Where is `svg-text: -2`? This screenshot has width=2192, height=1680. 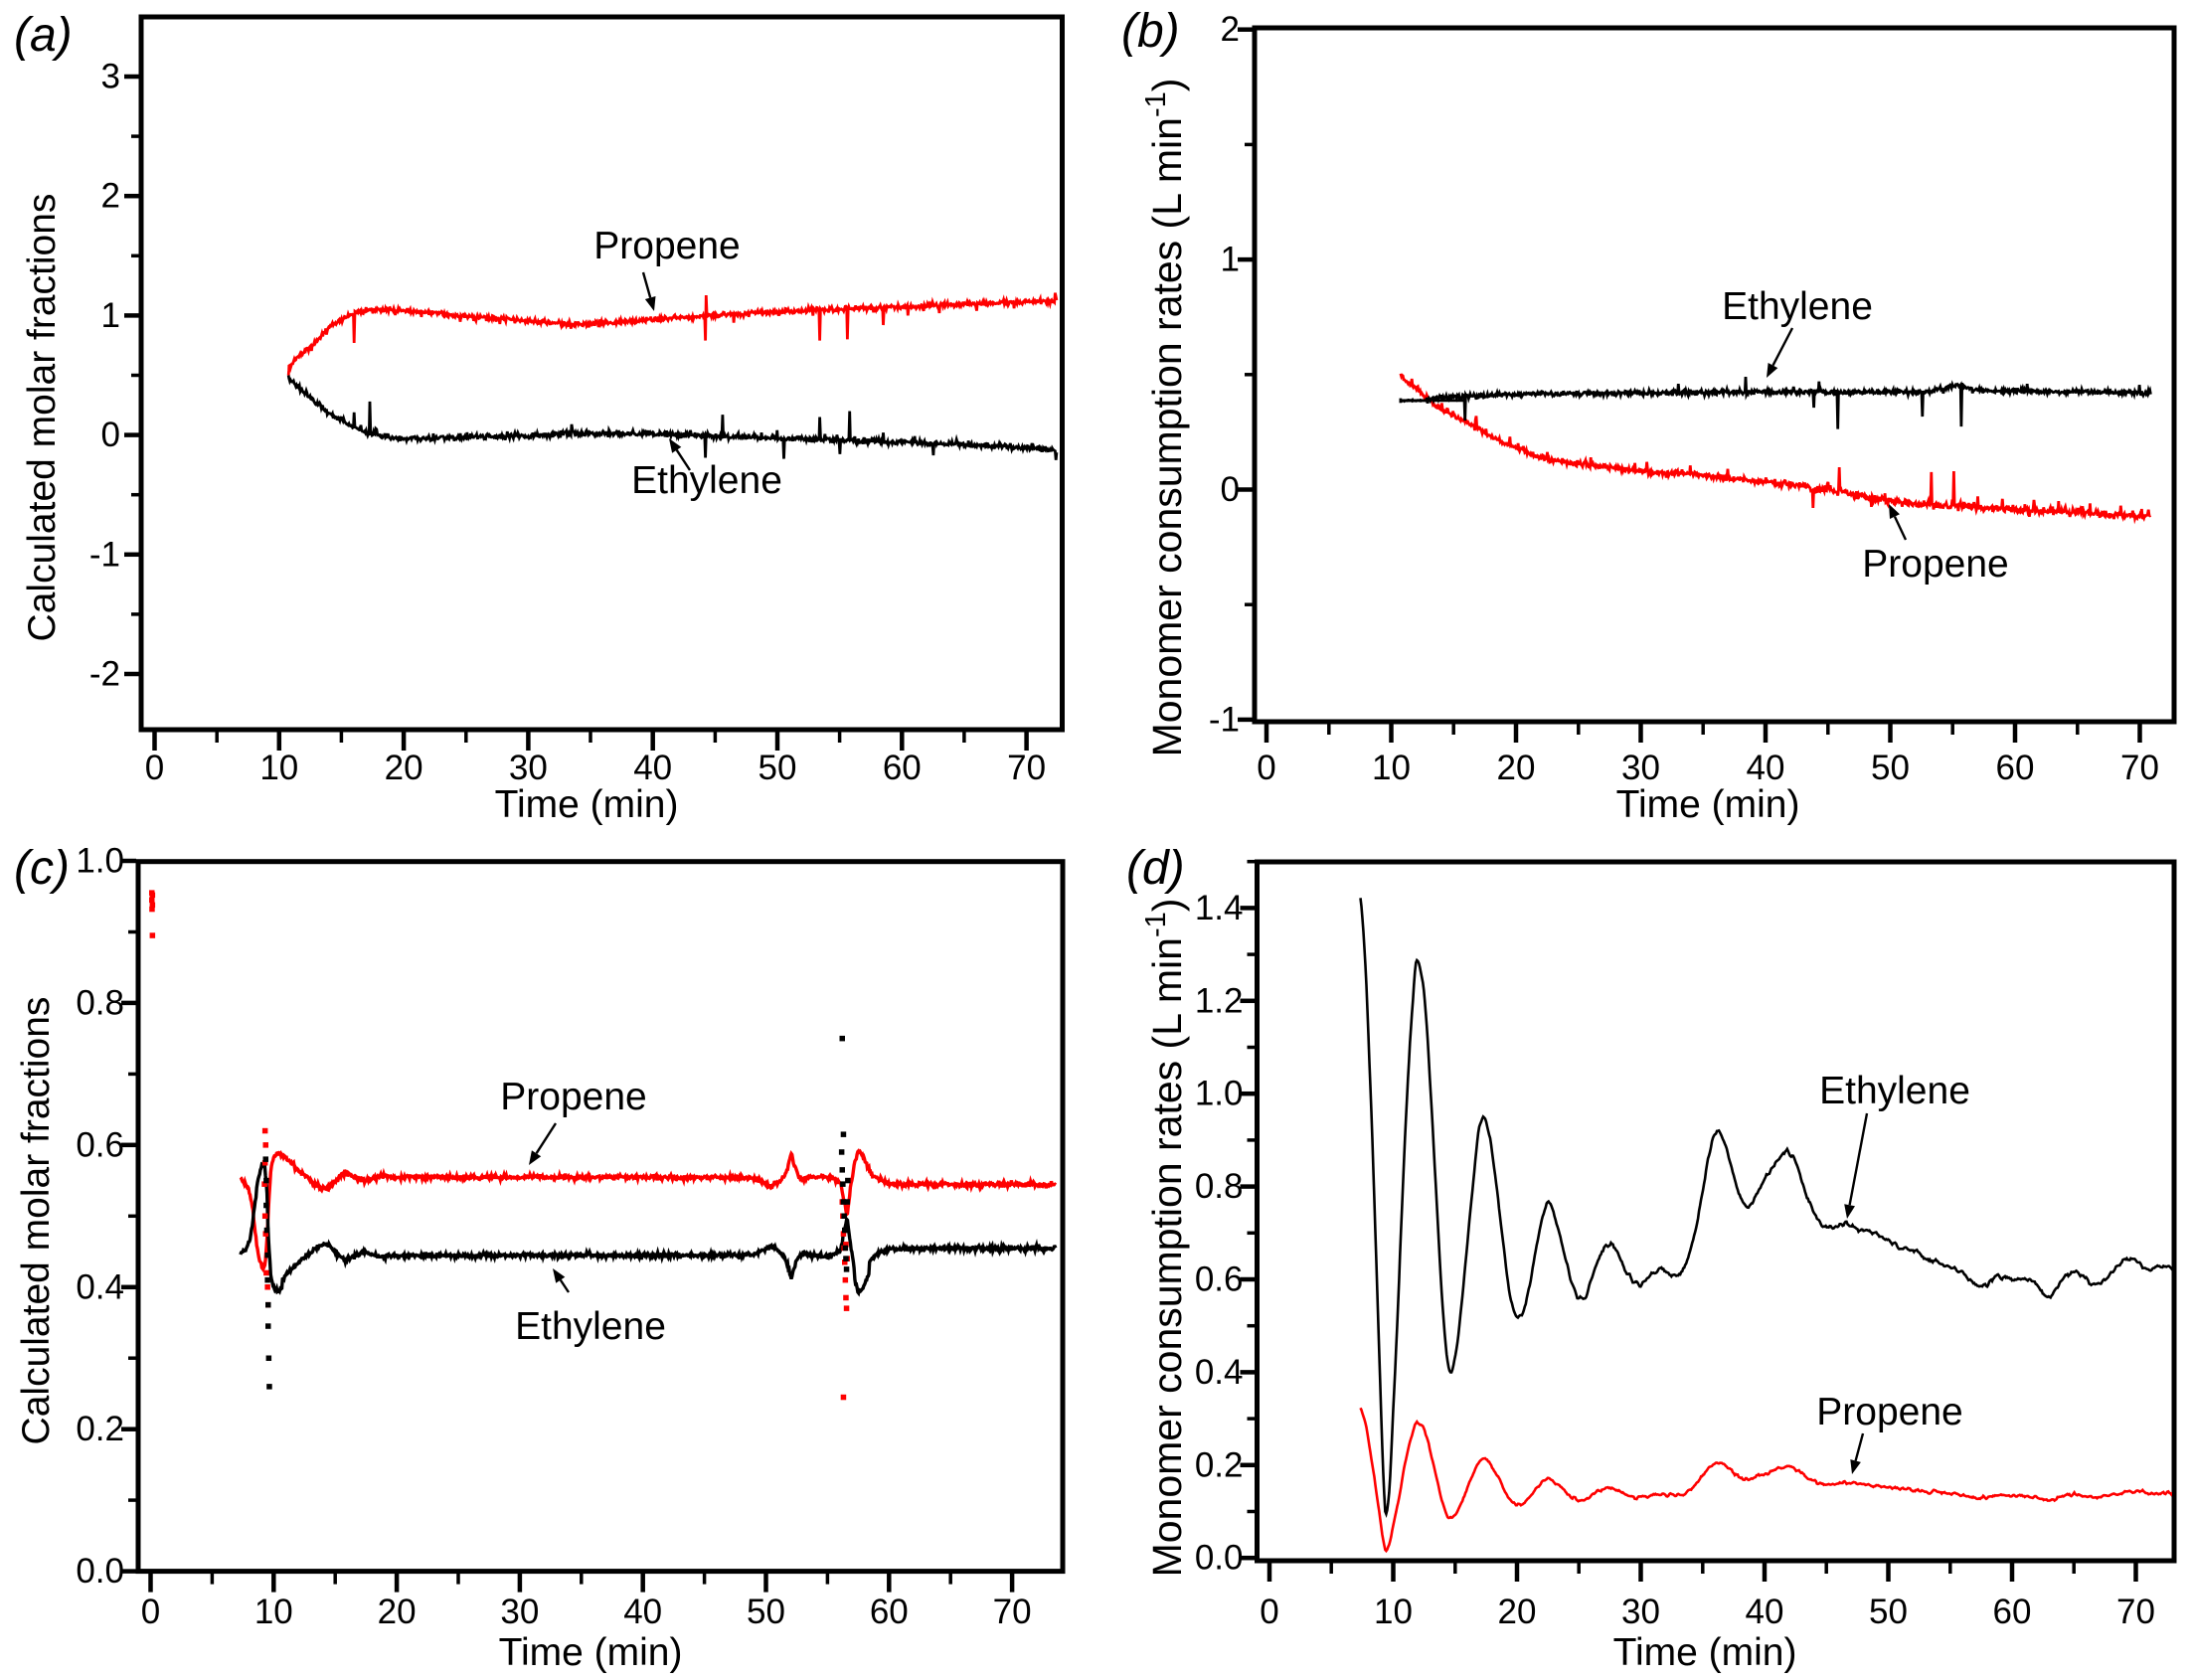
svg-text: -2 is located at coordinates (104, 674).